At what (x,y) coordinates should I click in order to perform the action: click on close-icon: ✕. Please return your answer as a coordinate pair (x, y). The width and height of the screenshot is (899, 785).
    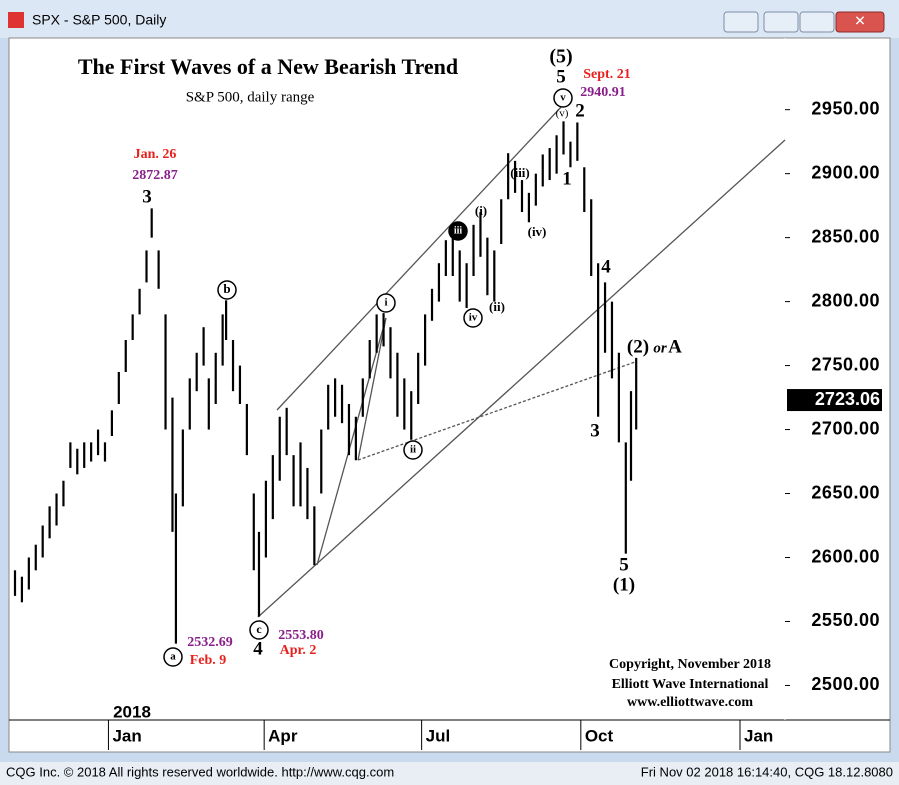
    Looking at the image, I should click on (860, 21).